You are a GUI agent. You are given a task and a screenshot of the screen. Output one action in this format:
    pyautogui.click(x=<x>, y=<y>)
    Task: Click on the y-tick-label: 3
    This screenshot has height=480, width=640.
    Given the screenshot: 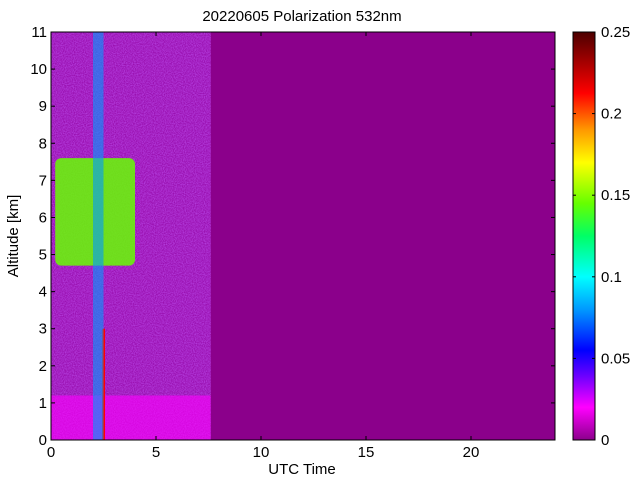 What is the action you would take?
    pyautogui.click(x=43, y=329)
    